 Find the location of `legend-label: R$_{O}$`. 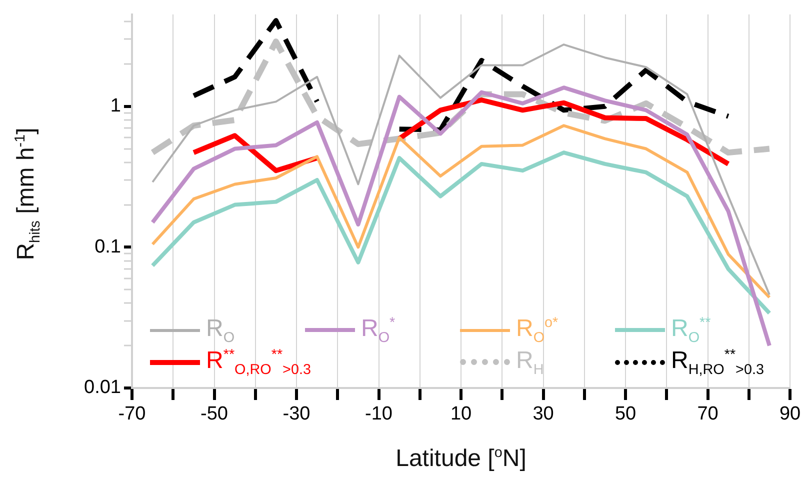

legend-label: R$_{O}$ is located at coordinates (220, 330).